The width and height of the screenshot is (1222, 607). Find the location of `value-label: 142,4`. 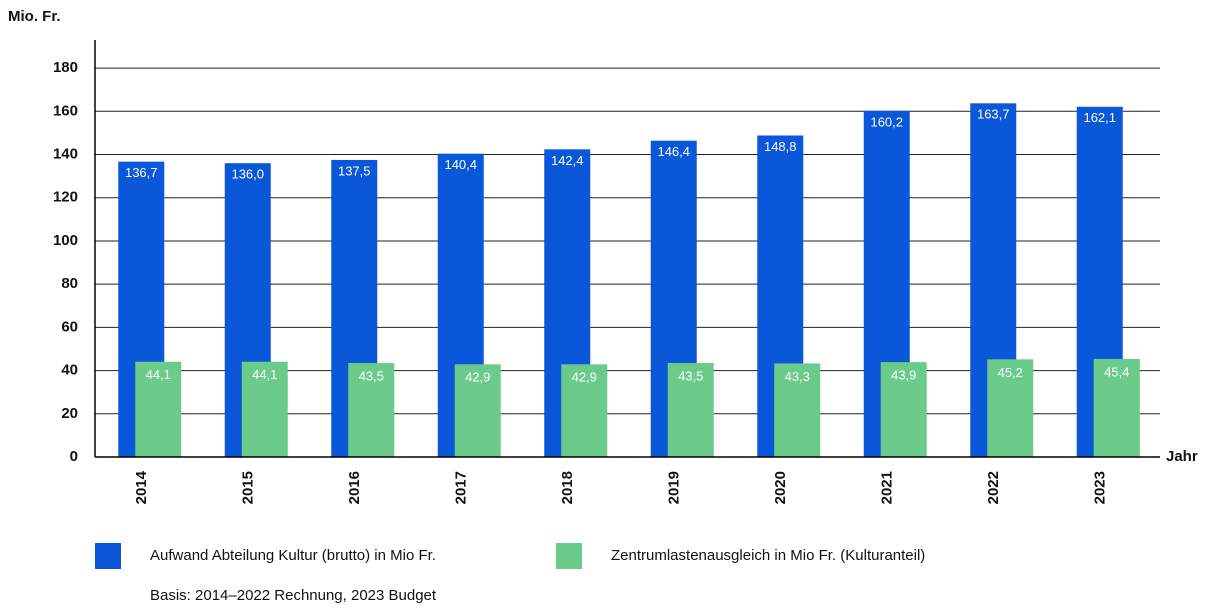

value-label: 142,4 is located at coordinates (567, 160).